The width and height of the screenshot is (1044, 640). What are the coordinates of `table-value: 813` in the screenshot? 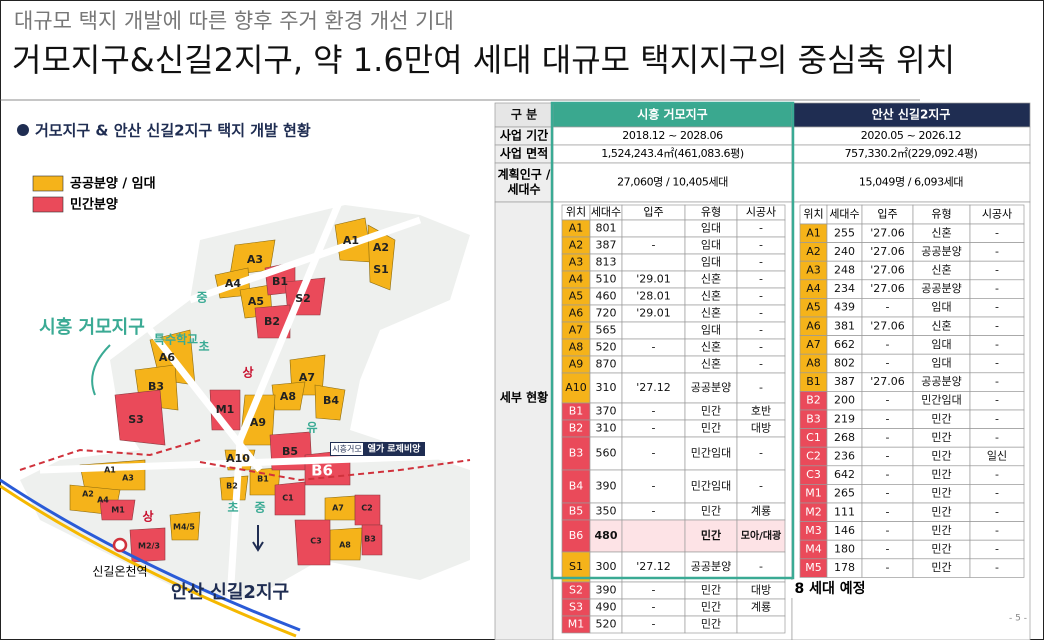 It's located at (606, 262).